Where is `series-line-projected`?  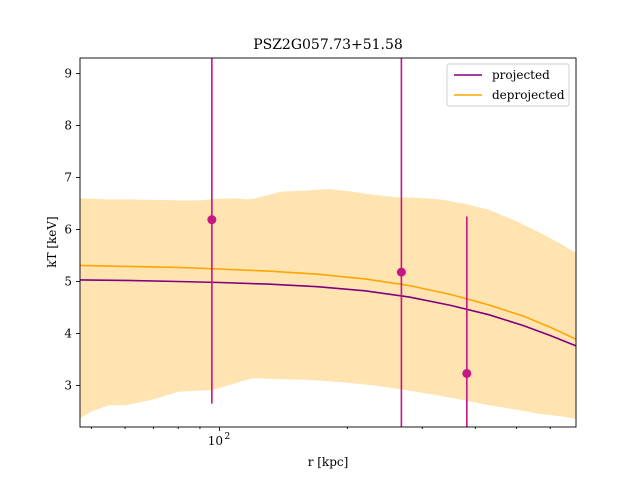 series-line-projected is located at coordinates (328, 313).